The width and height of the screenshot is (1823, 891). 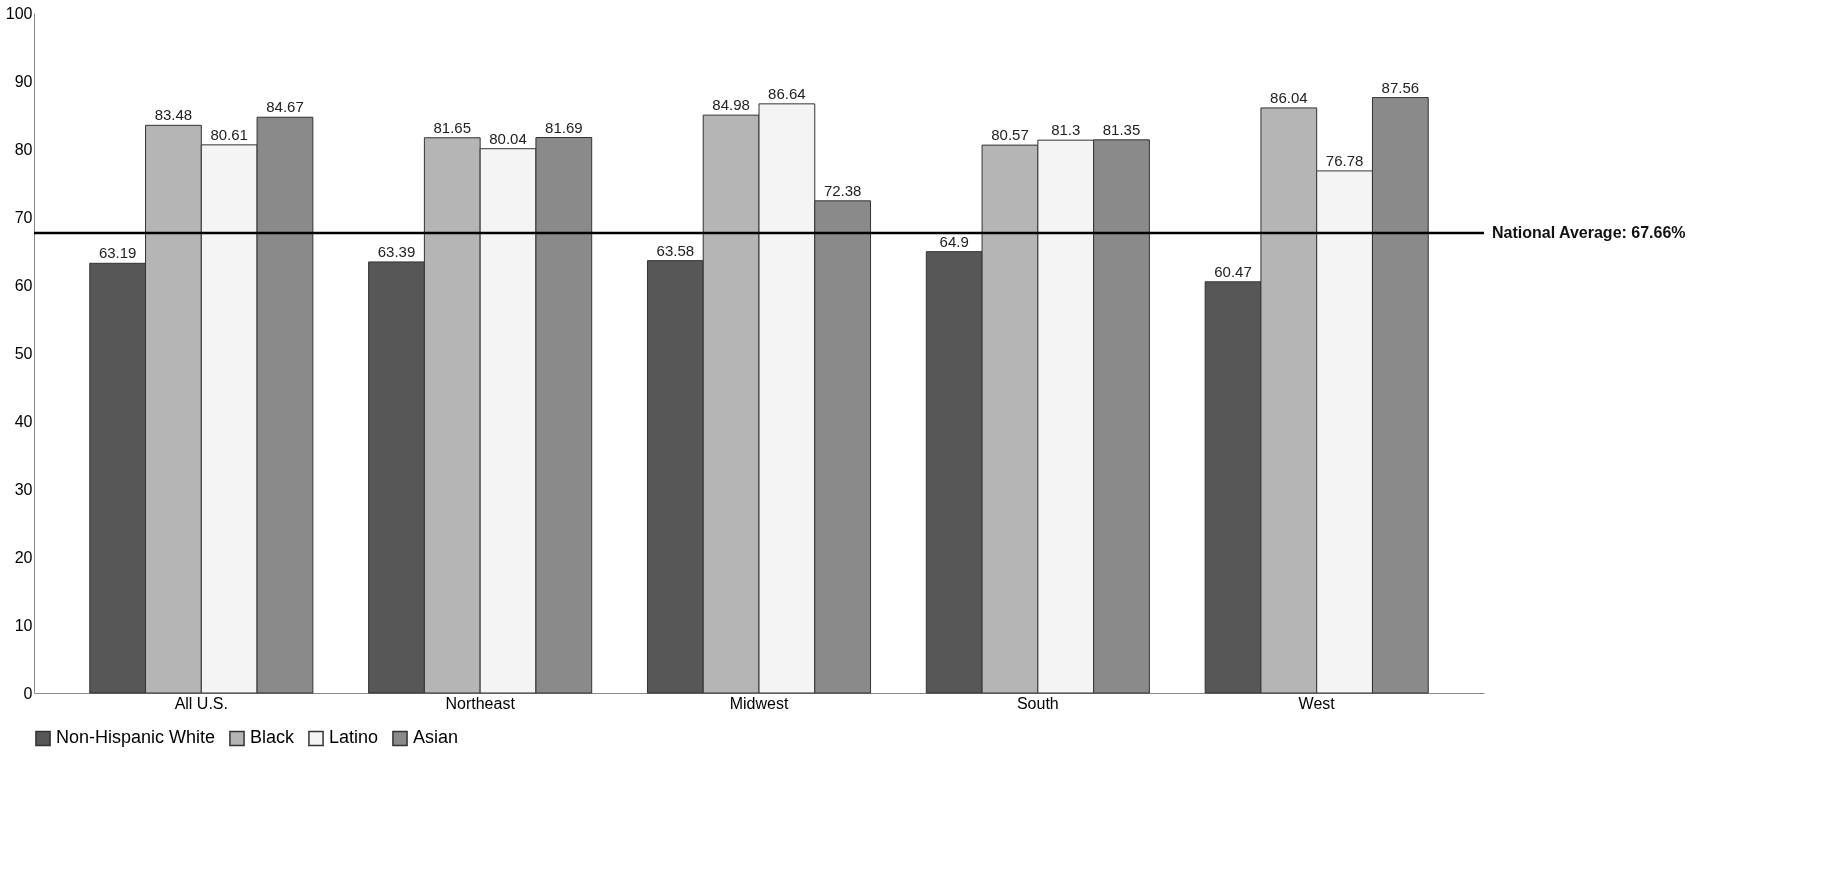 I want to click on y-tick-label: 60, so click(x=23, y=285).